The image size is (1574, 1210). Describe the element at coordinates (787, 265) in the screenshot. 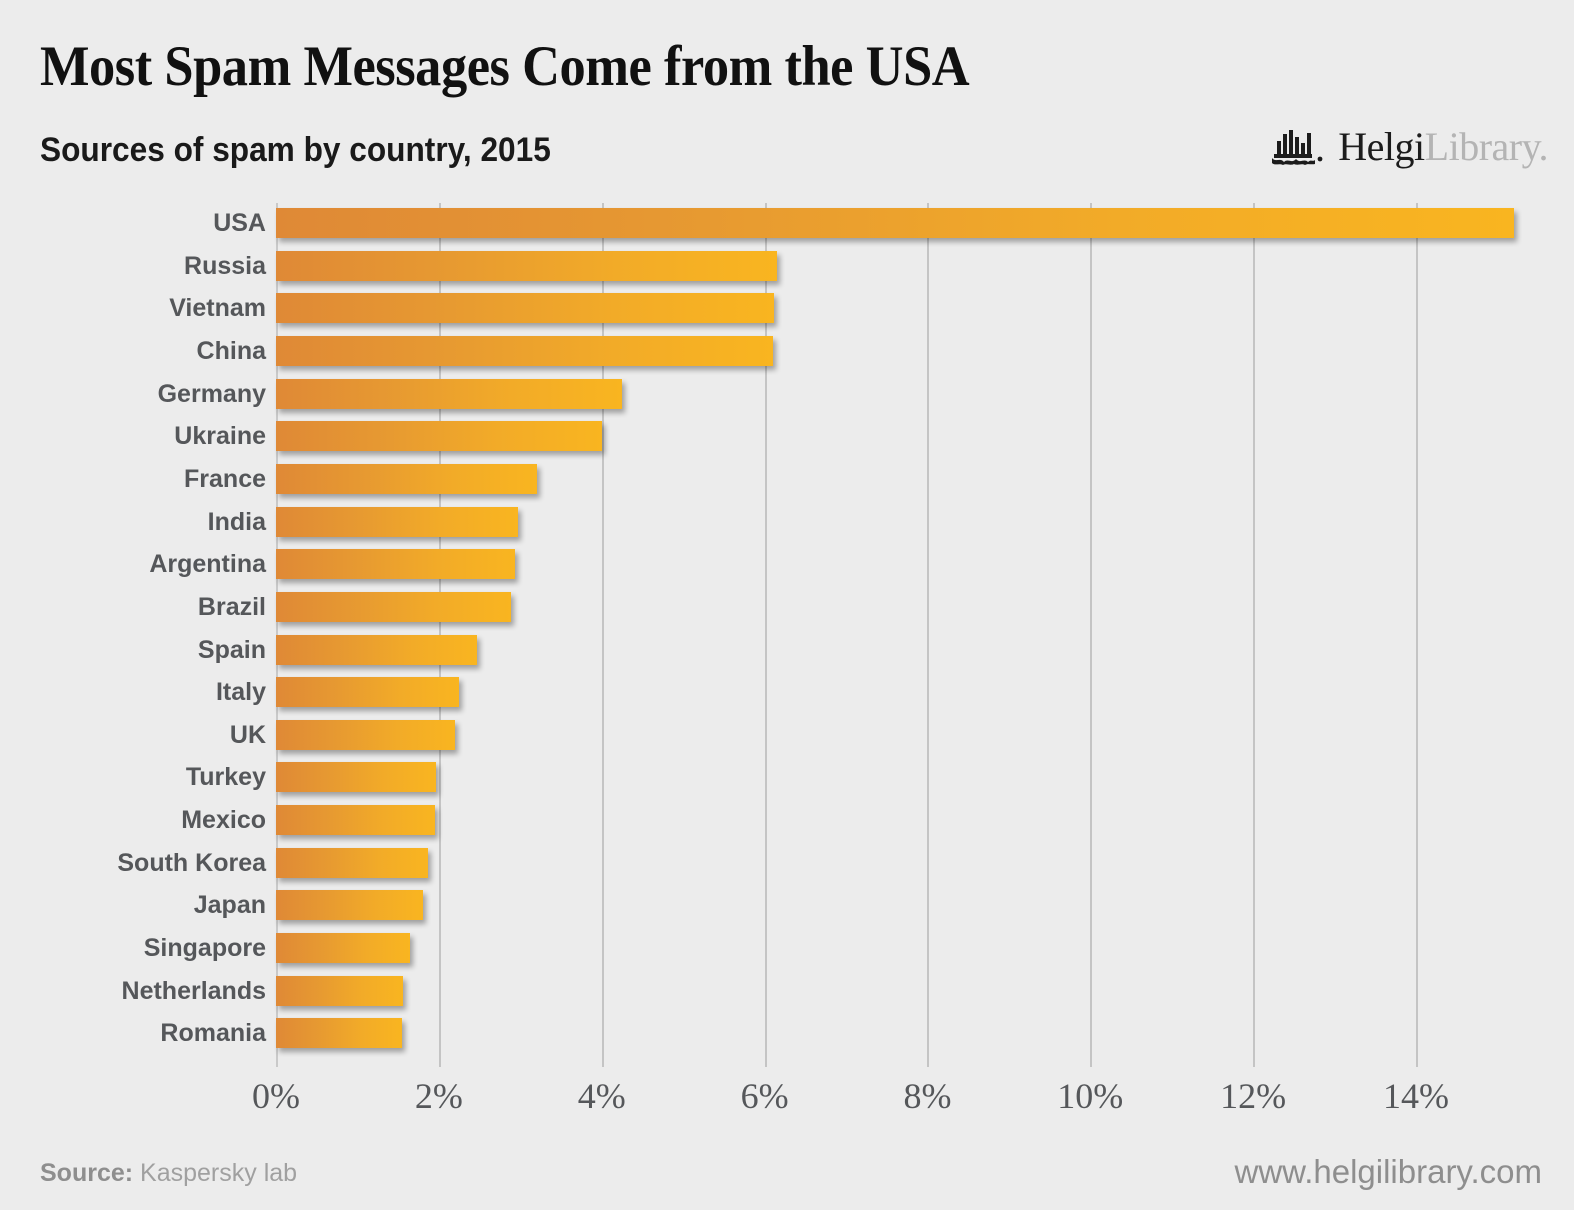

I see `bar-row: Russia` at that location.